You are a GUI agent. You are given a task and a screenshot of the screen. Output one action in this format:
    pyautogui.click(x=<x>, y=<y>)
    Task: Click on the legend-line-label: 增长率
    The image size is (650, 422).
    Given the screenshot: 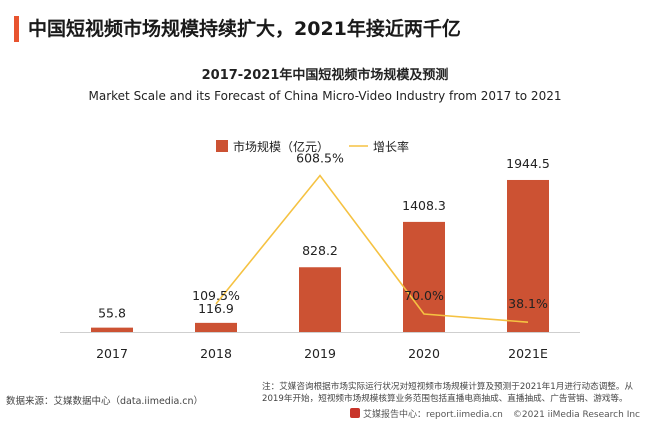 What is the action you would take?
    pyautogui.click(x=391, y=146)
    